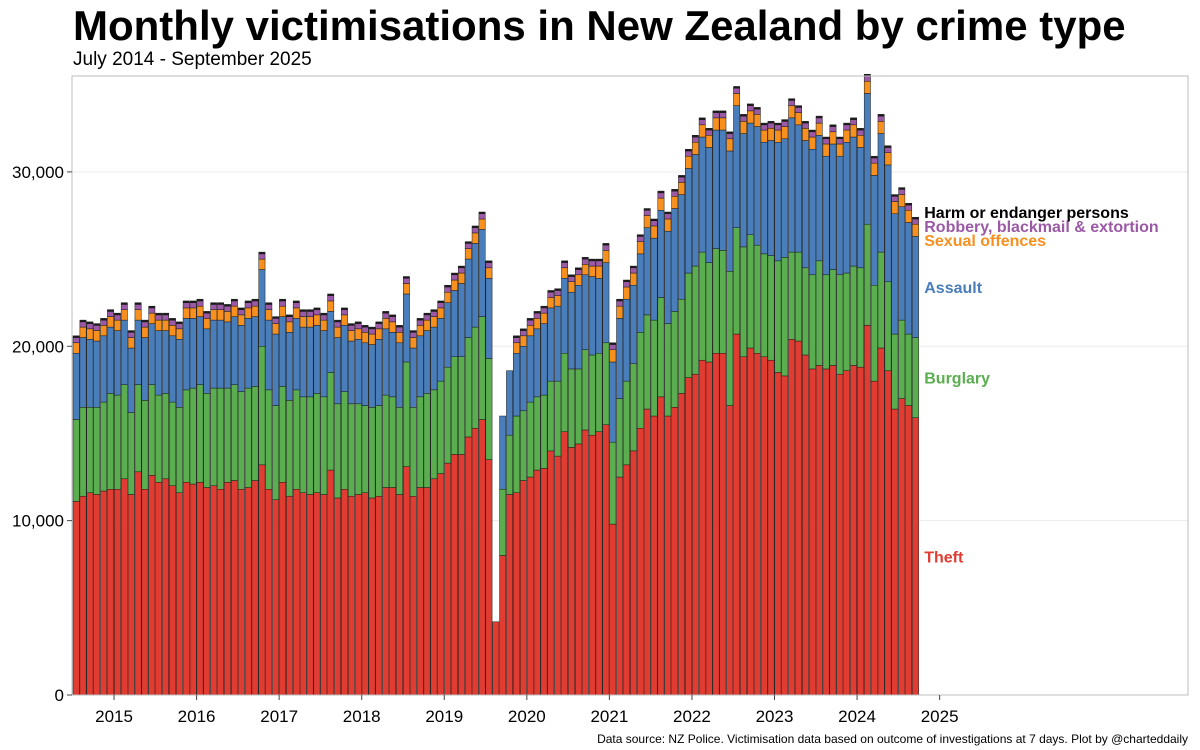  Describe the element at coordinates (527, 716) in the screenshot. I see `x-tick-label: 2020` at that location.